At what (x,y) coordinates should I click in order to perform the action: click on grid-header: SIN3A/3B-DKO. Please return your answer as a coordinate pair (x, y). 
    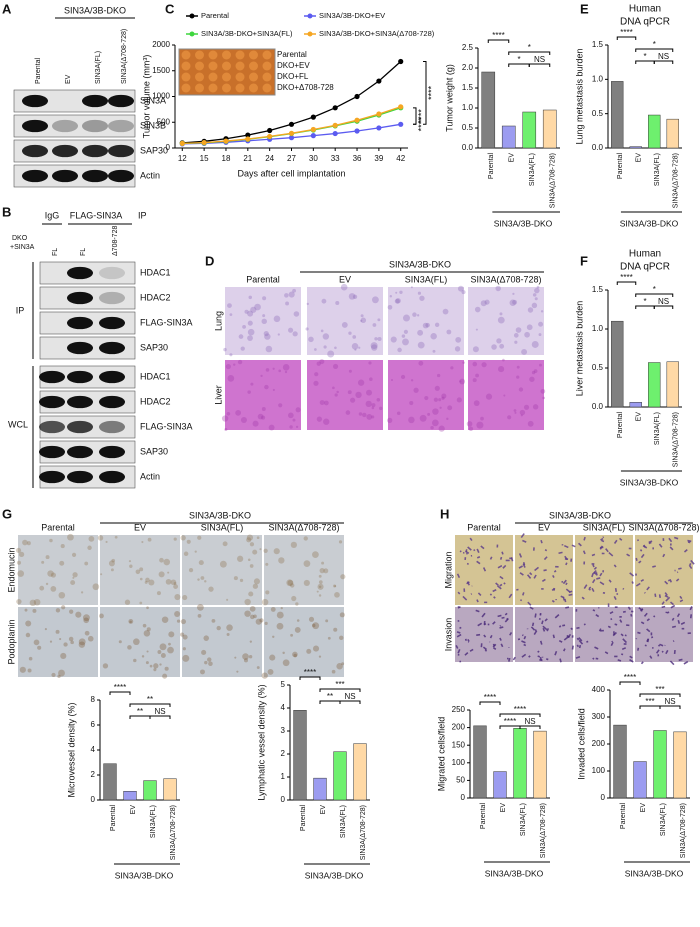
    Looking at the image, I should click on (580, 515).